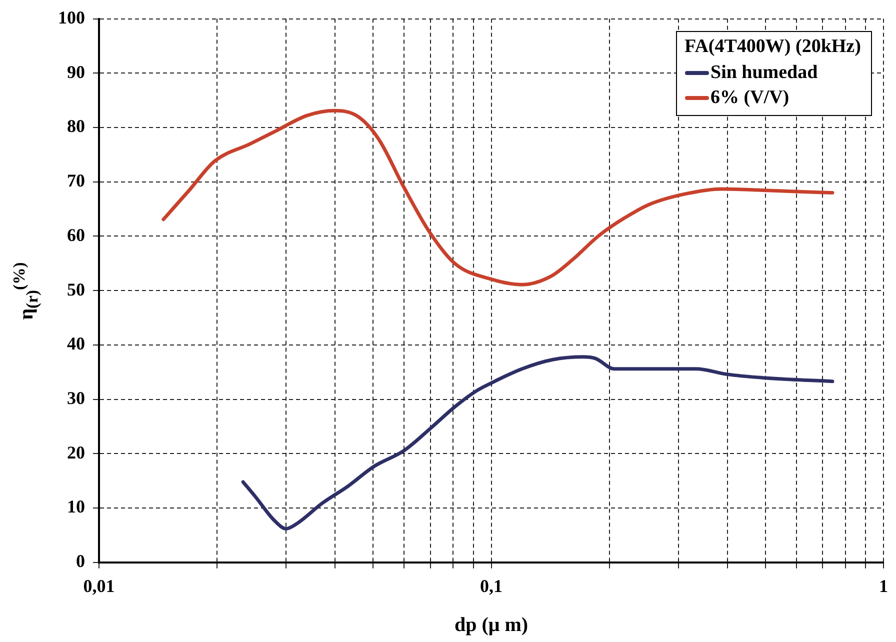  Describe the element at coordinates (76, 289) in the screenshot. I see `y-tick-label: 50` at that location.